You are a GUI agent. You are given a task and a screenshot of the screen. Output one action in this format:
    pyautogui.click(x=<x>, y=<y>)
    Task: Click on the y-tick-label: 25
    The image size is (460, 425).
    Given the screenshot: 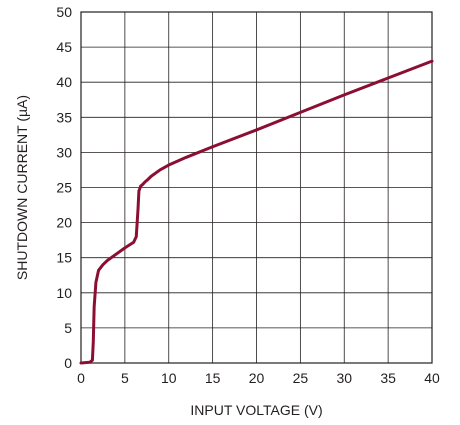 What is the action you would take?
    pyautogui.click(x=64, y=188)
    